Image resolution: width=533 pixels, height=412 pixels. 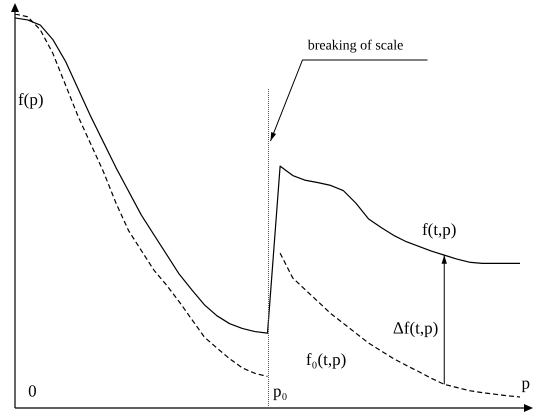 What do you see at coordinates (32, 391) in the screenshot?
I see `annotation: 0` at bounding box center [32, 391].